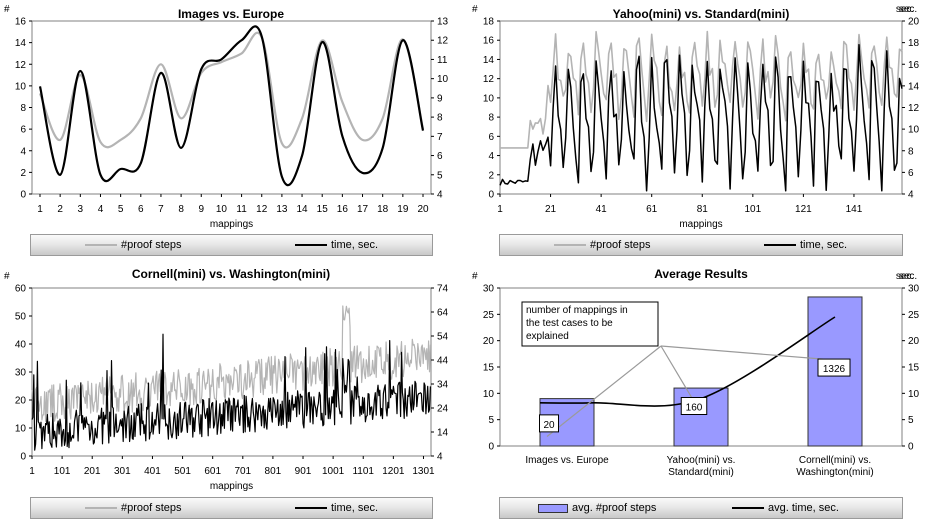  I want to click on y-right-tick-label: 30, so click(914, 289).